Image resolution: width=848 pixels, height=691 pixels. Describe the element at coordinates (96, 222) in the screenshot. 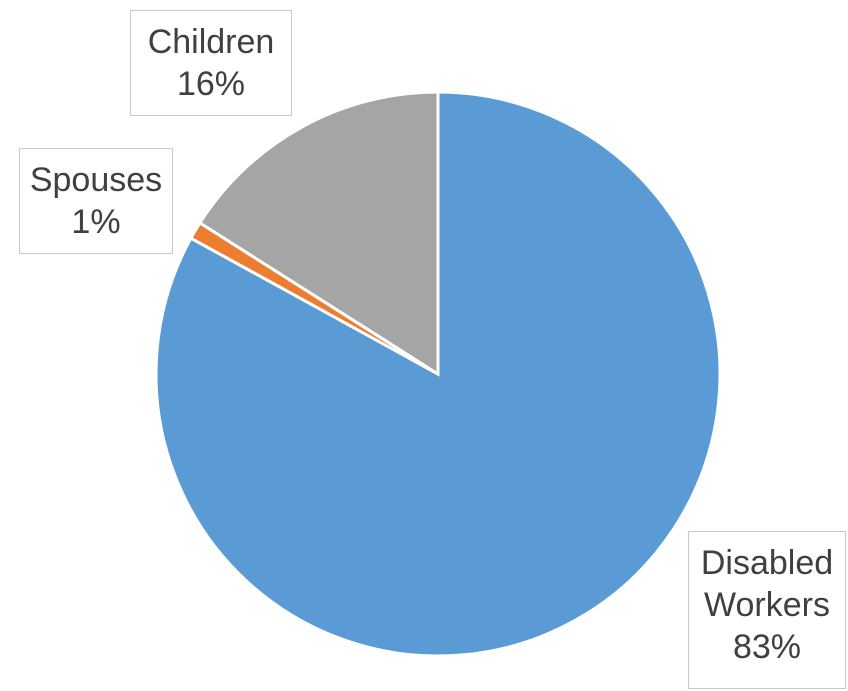

I see `label-spouses-pct: 1%` at that location.